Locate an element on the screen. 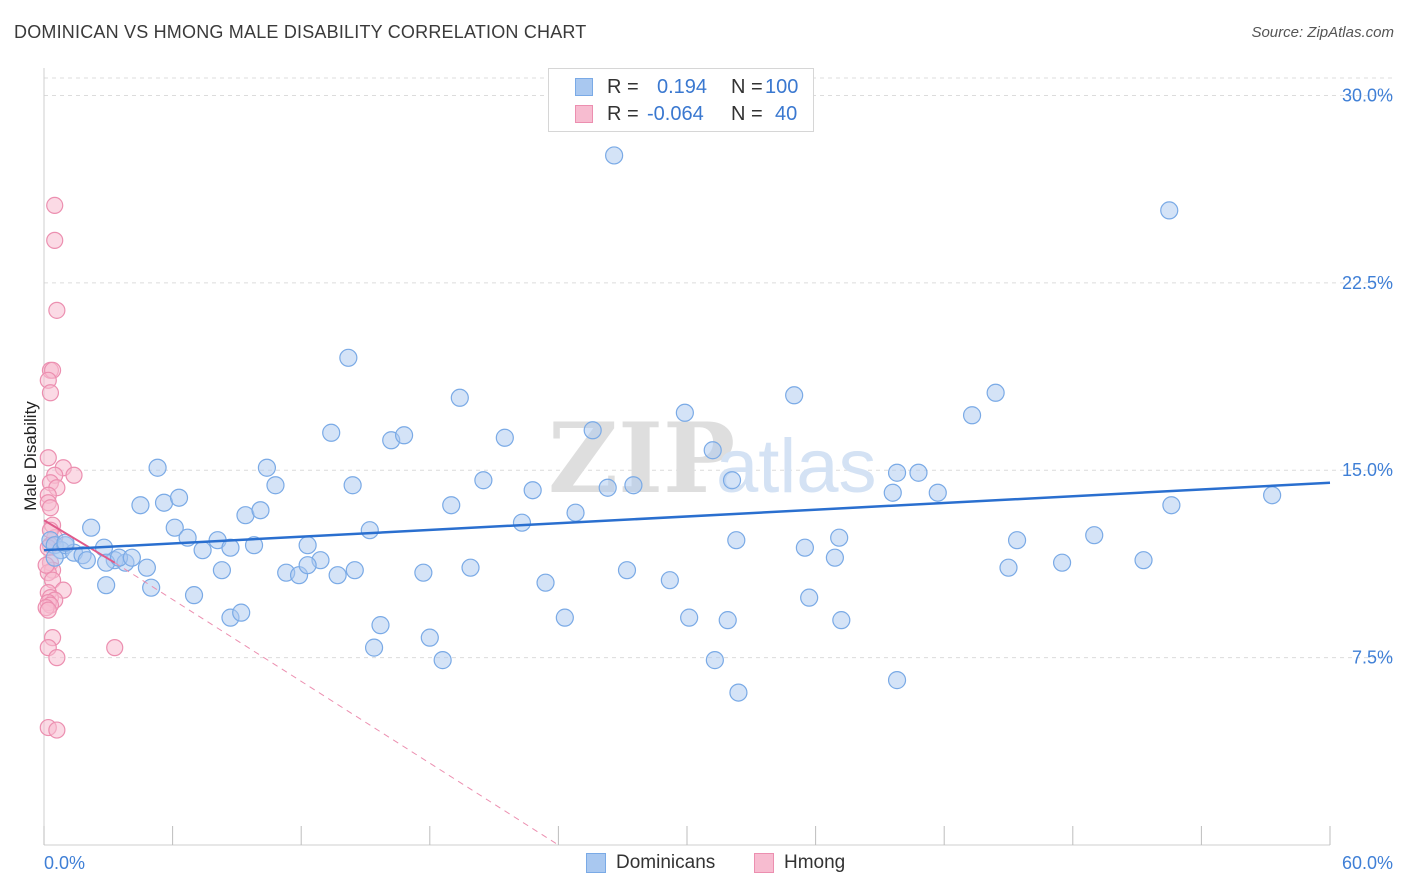  y-tick-label: 22.5% is located at coordinates (1367, 283).